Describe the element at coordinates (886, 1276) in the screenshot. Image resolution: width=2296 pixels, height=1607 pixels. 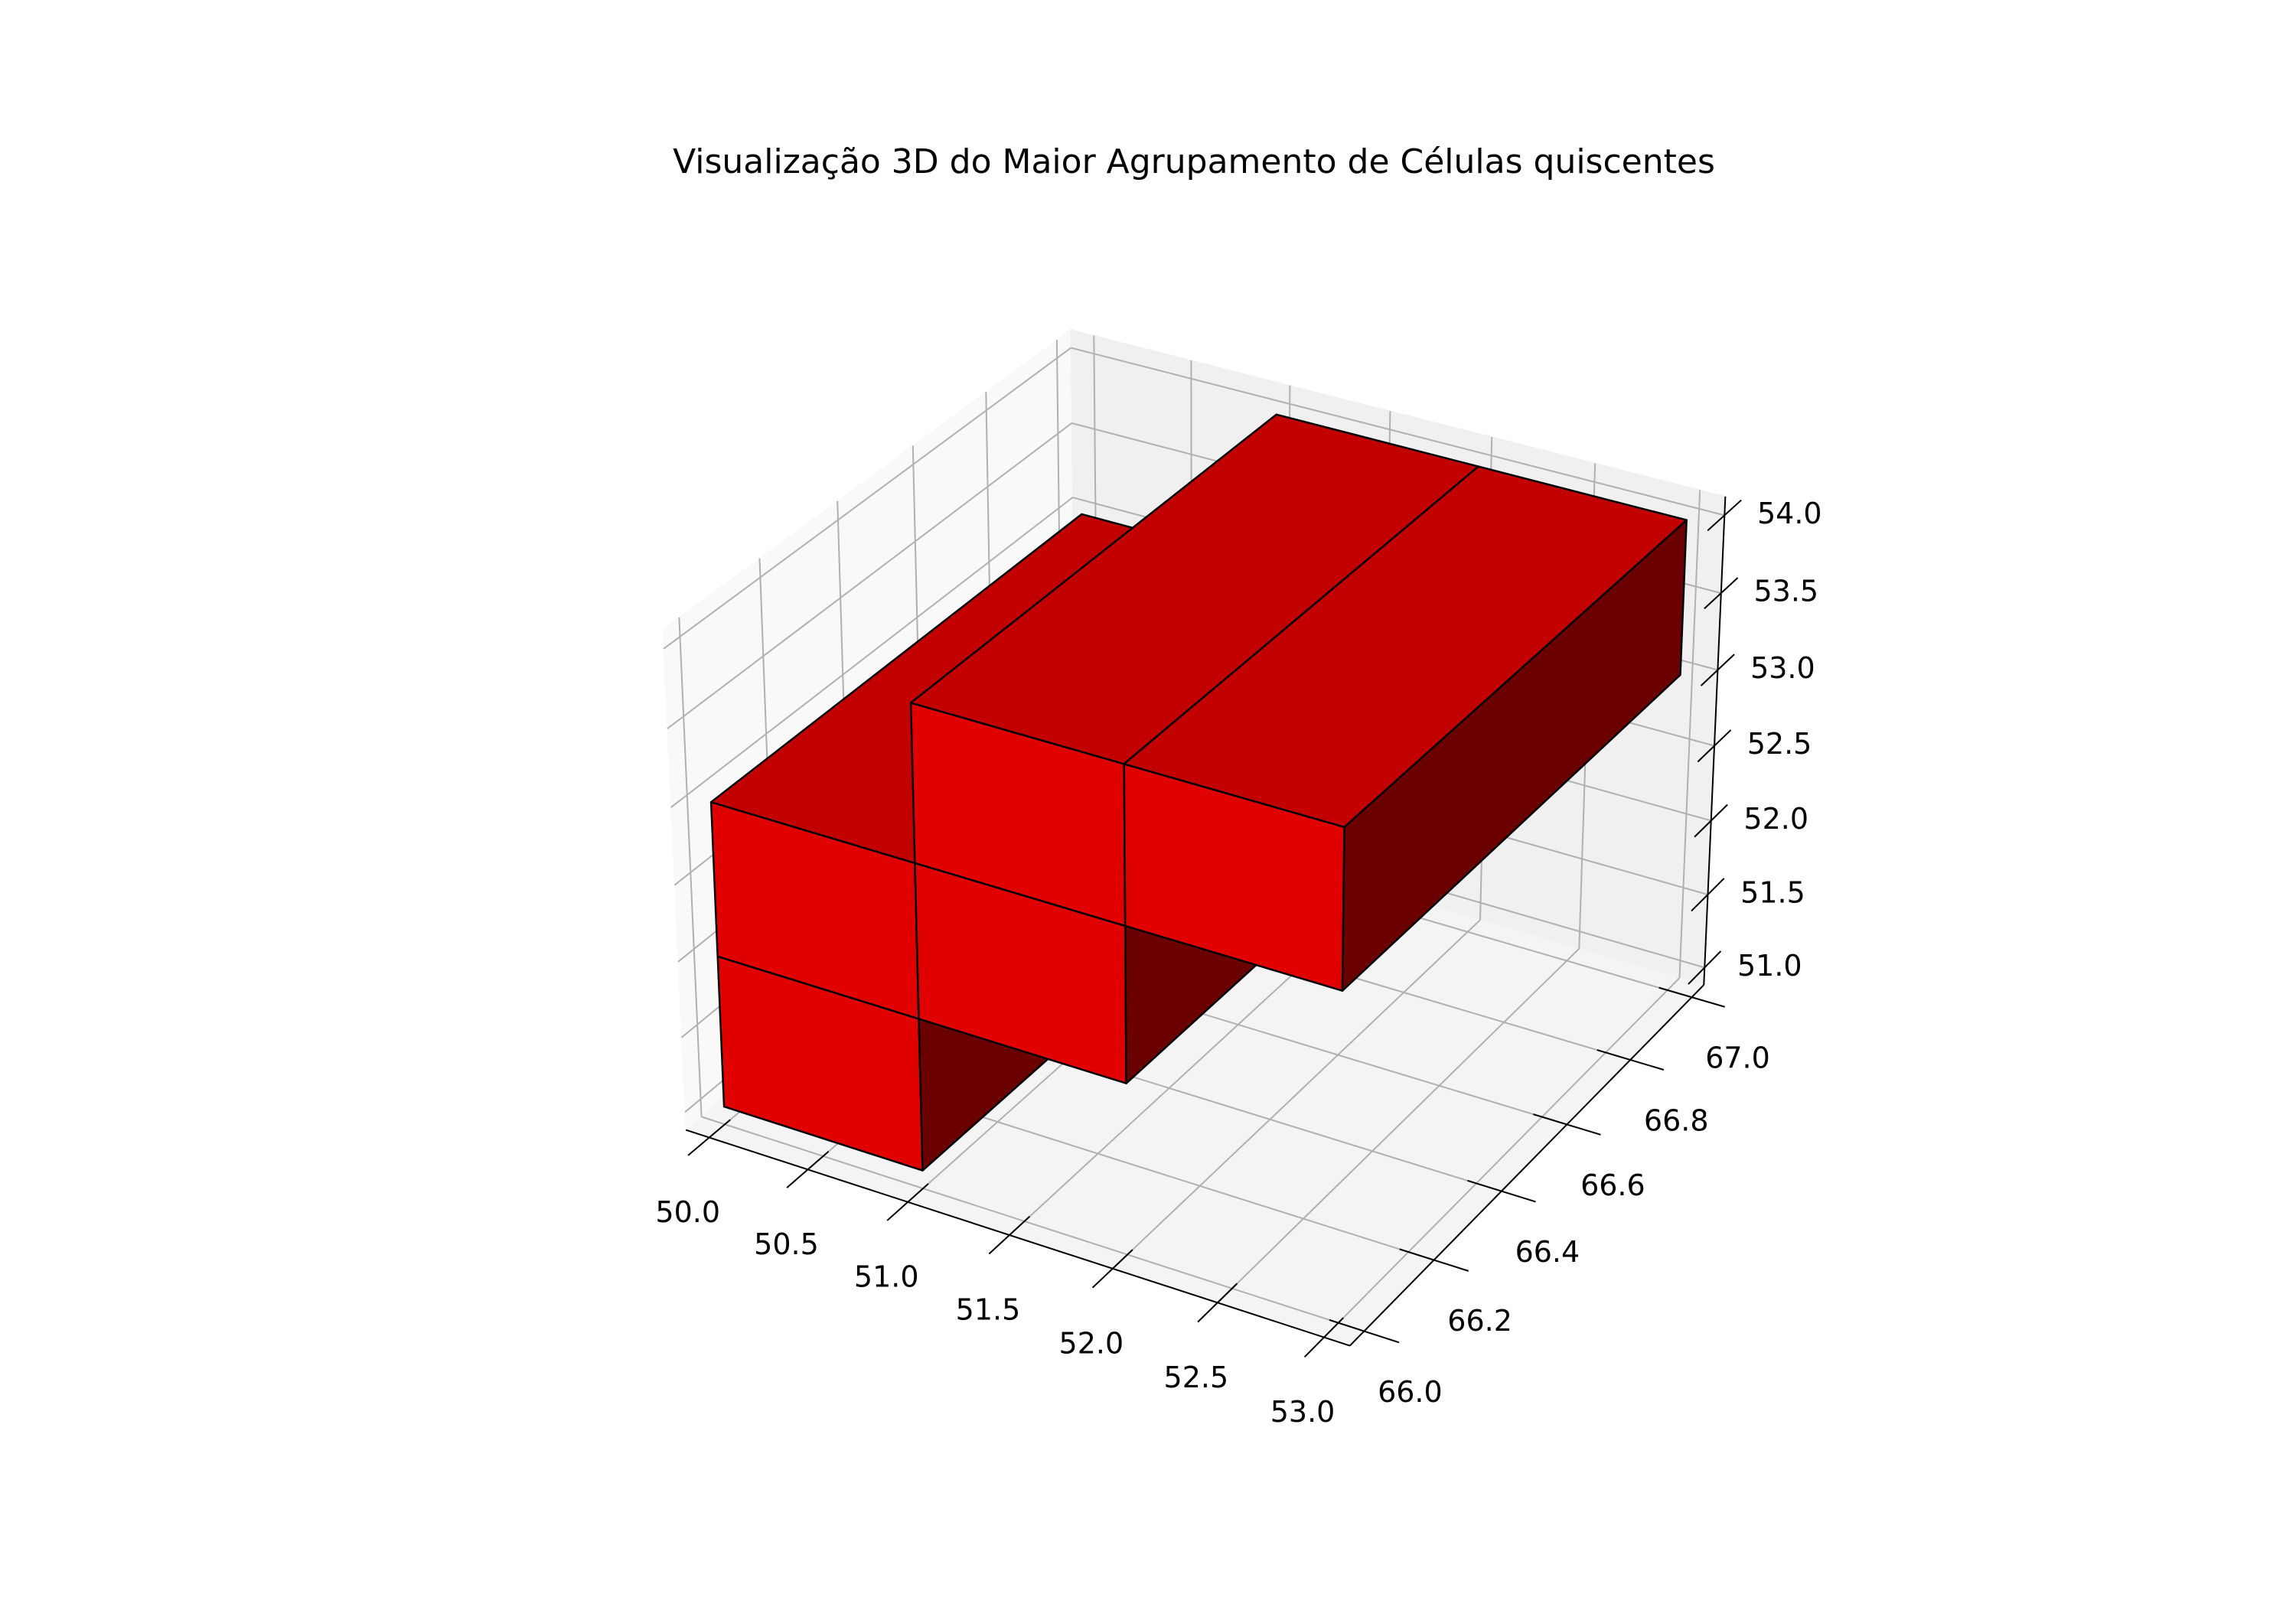
I see `x-tick-label: 51.0` at that location.